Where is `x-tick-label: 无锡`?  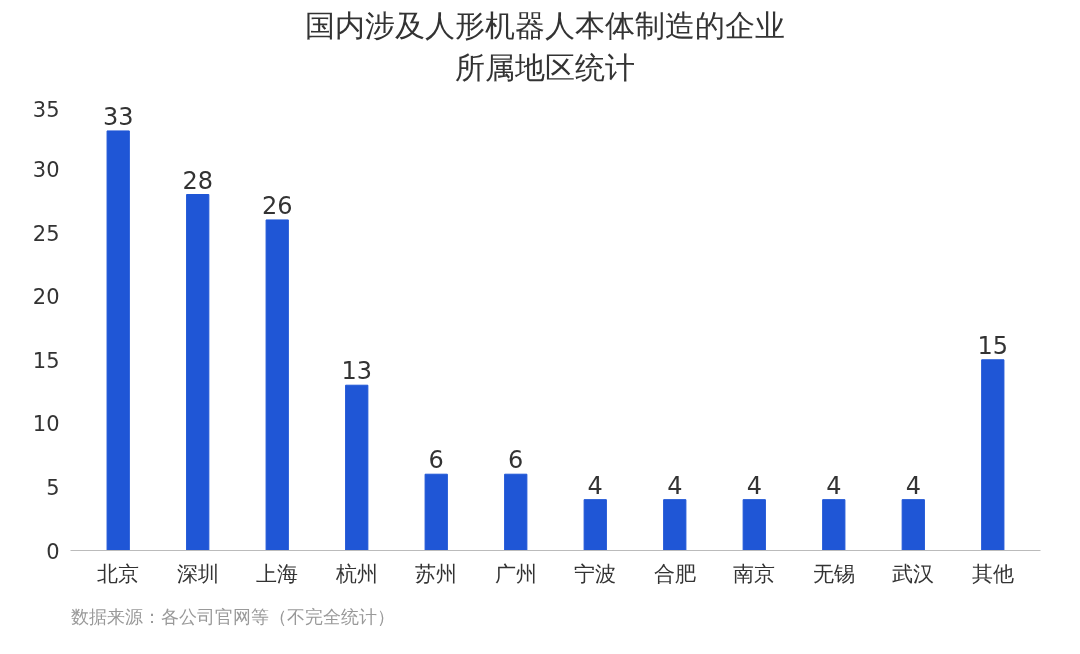 x-tick-label: 无锡 is located at coordinates (833, 573).